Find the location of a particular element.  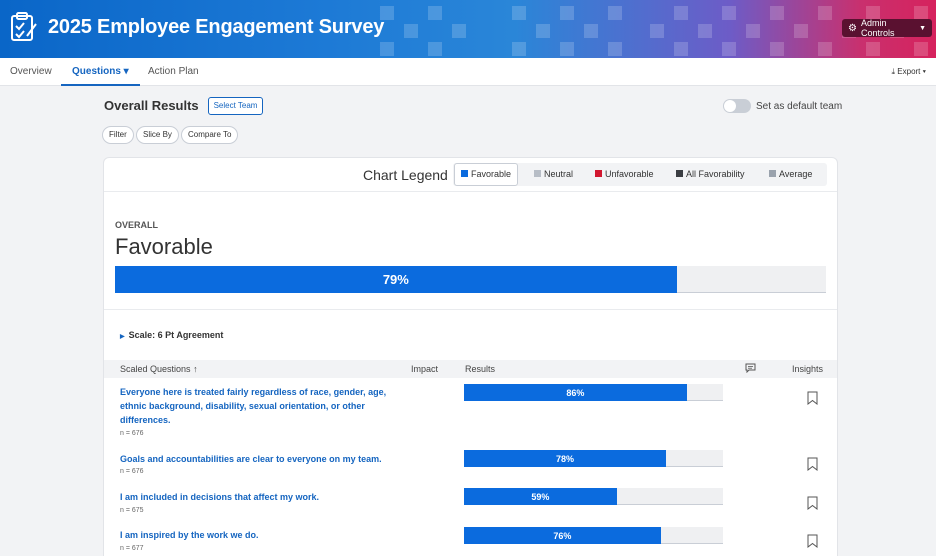

table-header is located at coordinates (470, 369).